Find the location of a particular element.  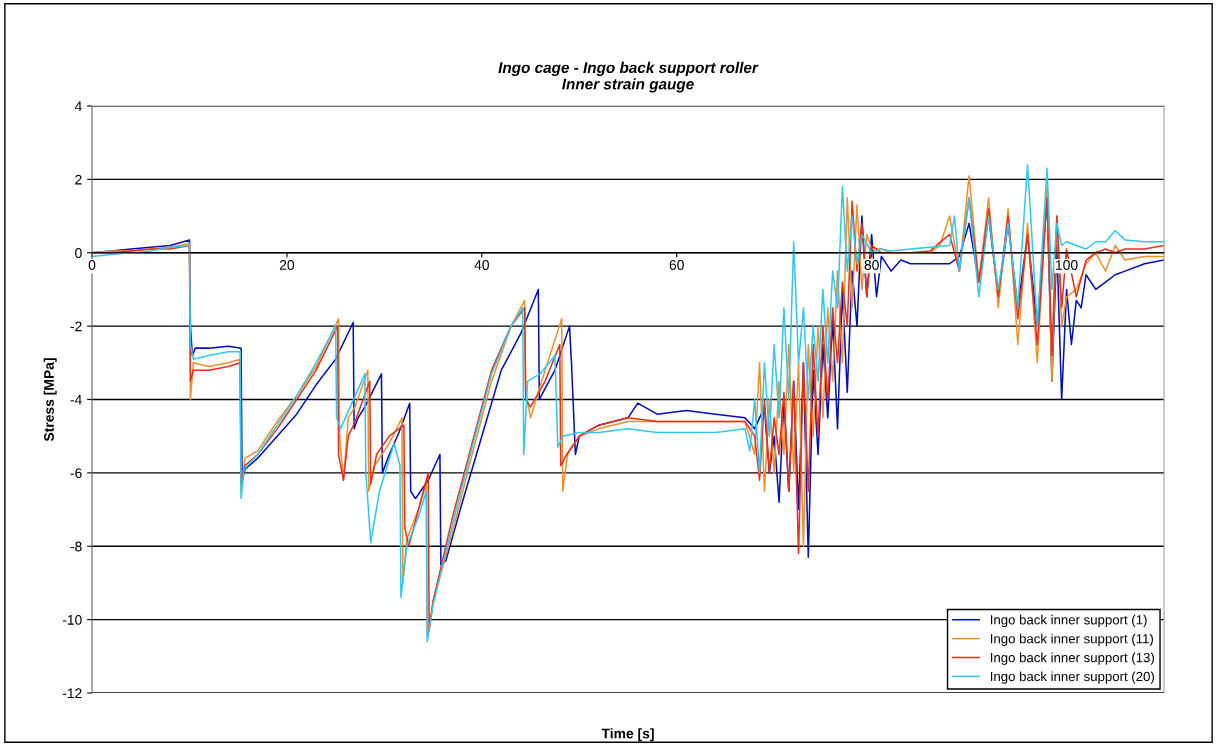

x-tick-label: 0 is located at coordinates (92, 265).